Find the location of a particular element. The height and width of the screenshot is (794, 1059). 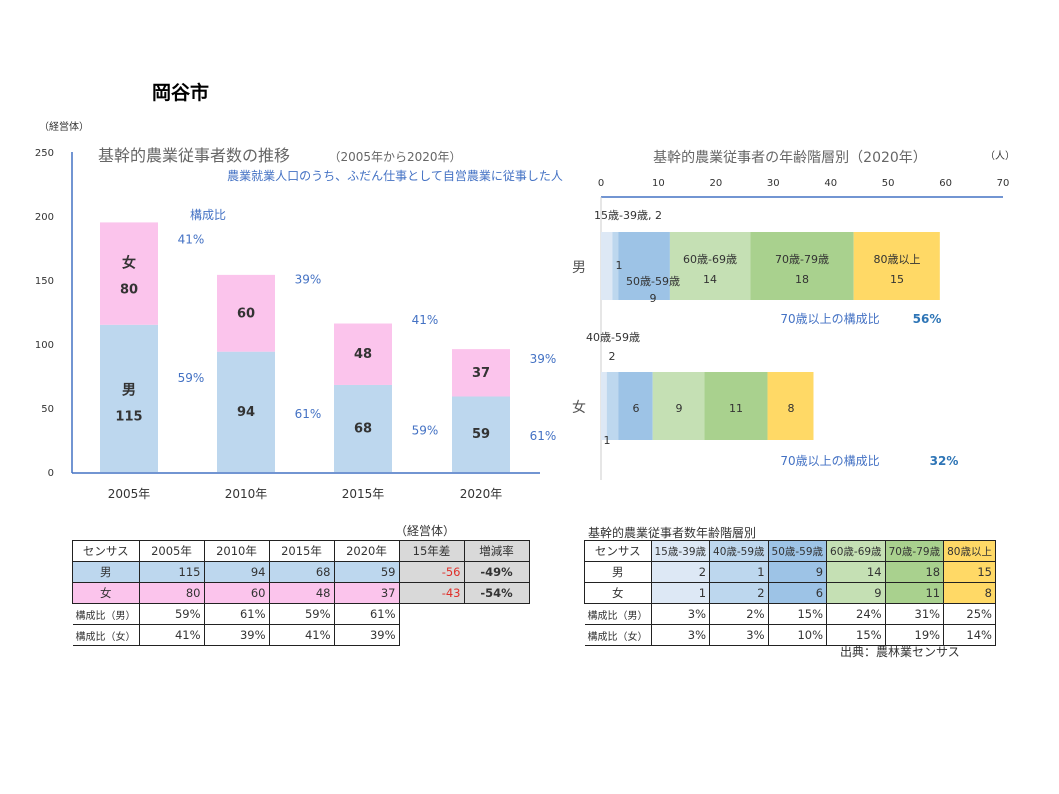

table-row: 構成比（男） 59% 61% 59% 61% is located at coordinates (301, 614).